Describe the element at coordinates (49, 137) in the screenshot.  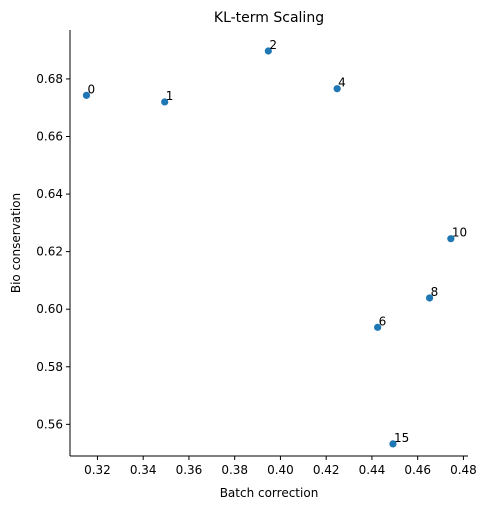
I see `y-tick-label: 0.66` at that location.